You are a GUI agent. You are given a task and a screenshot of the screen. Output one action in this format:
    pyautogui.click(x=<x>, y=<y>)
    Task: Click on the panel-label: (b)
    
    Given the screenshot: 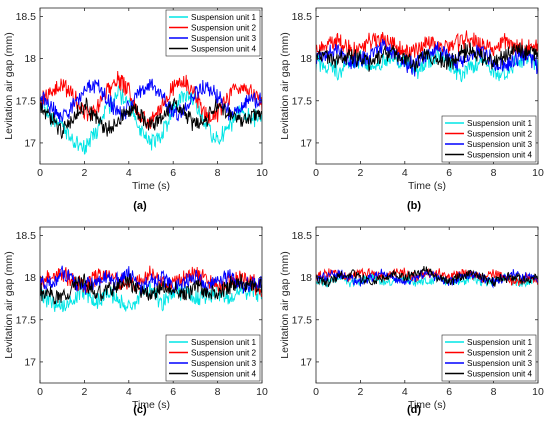 What is the action you would take?
    pyautogui.click(x=414, y=206)
    